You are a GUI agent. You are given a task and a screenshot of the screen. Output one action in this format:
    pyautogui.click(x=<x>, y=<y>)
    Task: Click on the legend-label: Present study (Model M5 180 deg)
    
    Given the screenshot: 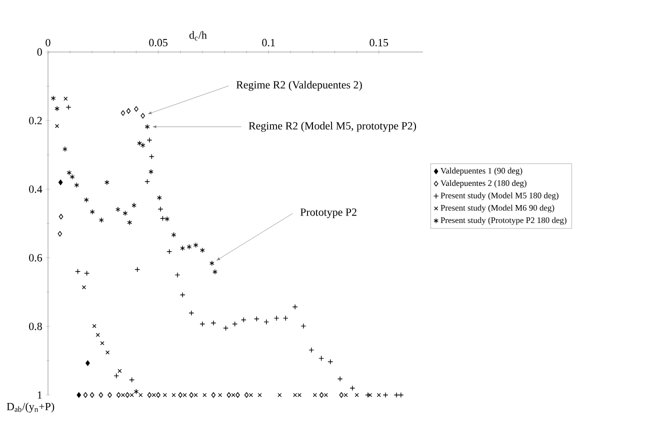 What is the action you would take?
    pyautogui.click(x=499, y=196)
    